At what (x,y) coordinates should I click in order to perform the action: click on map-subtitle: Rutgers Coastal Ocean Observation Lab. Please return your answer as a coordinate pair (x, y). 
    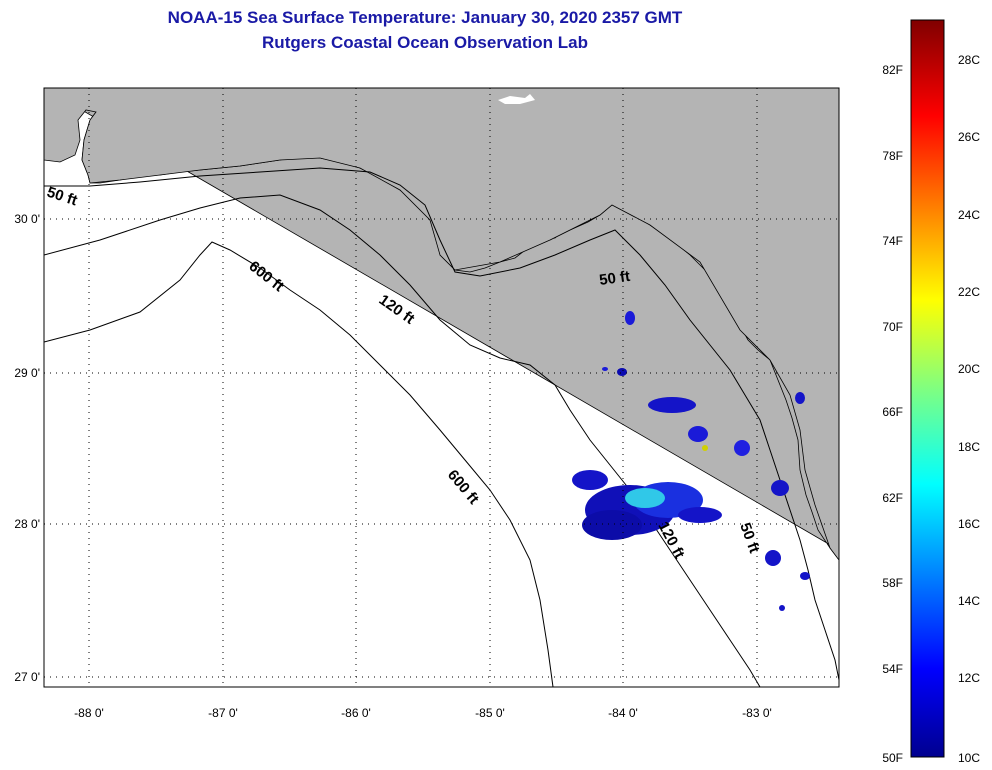
    Looking at the image, I should click on (425, 42).